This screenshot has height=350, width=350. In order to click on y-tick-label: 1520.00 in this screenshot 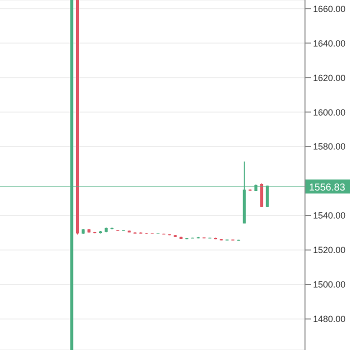, I will do `click(329, 250)`.